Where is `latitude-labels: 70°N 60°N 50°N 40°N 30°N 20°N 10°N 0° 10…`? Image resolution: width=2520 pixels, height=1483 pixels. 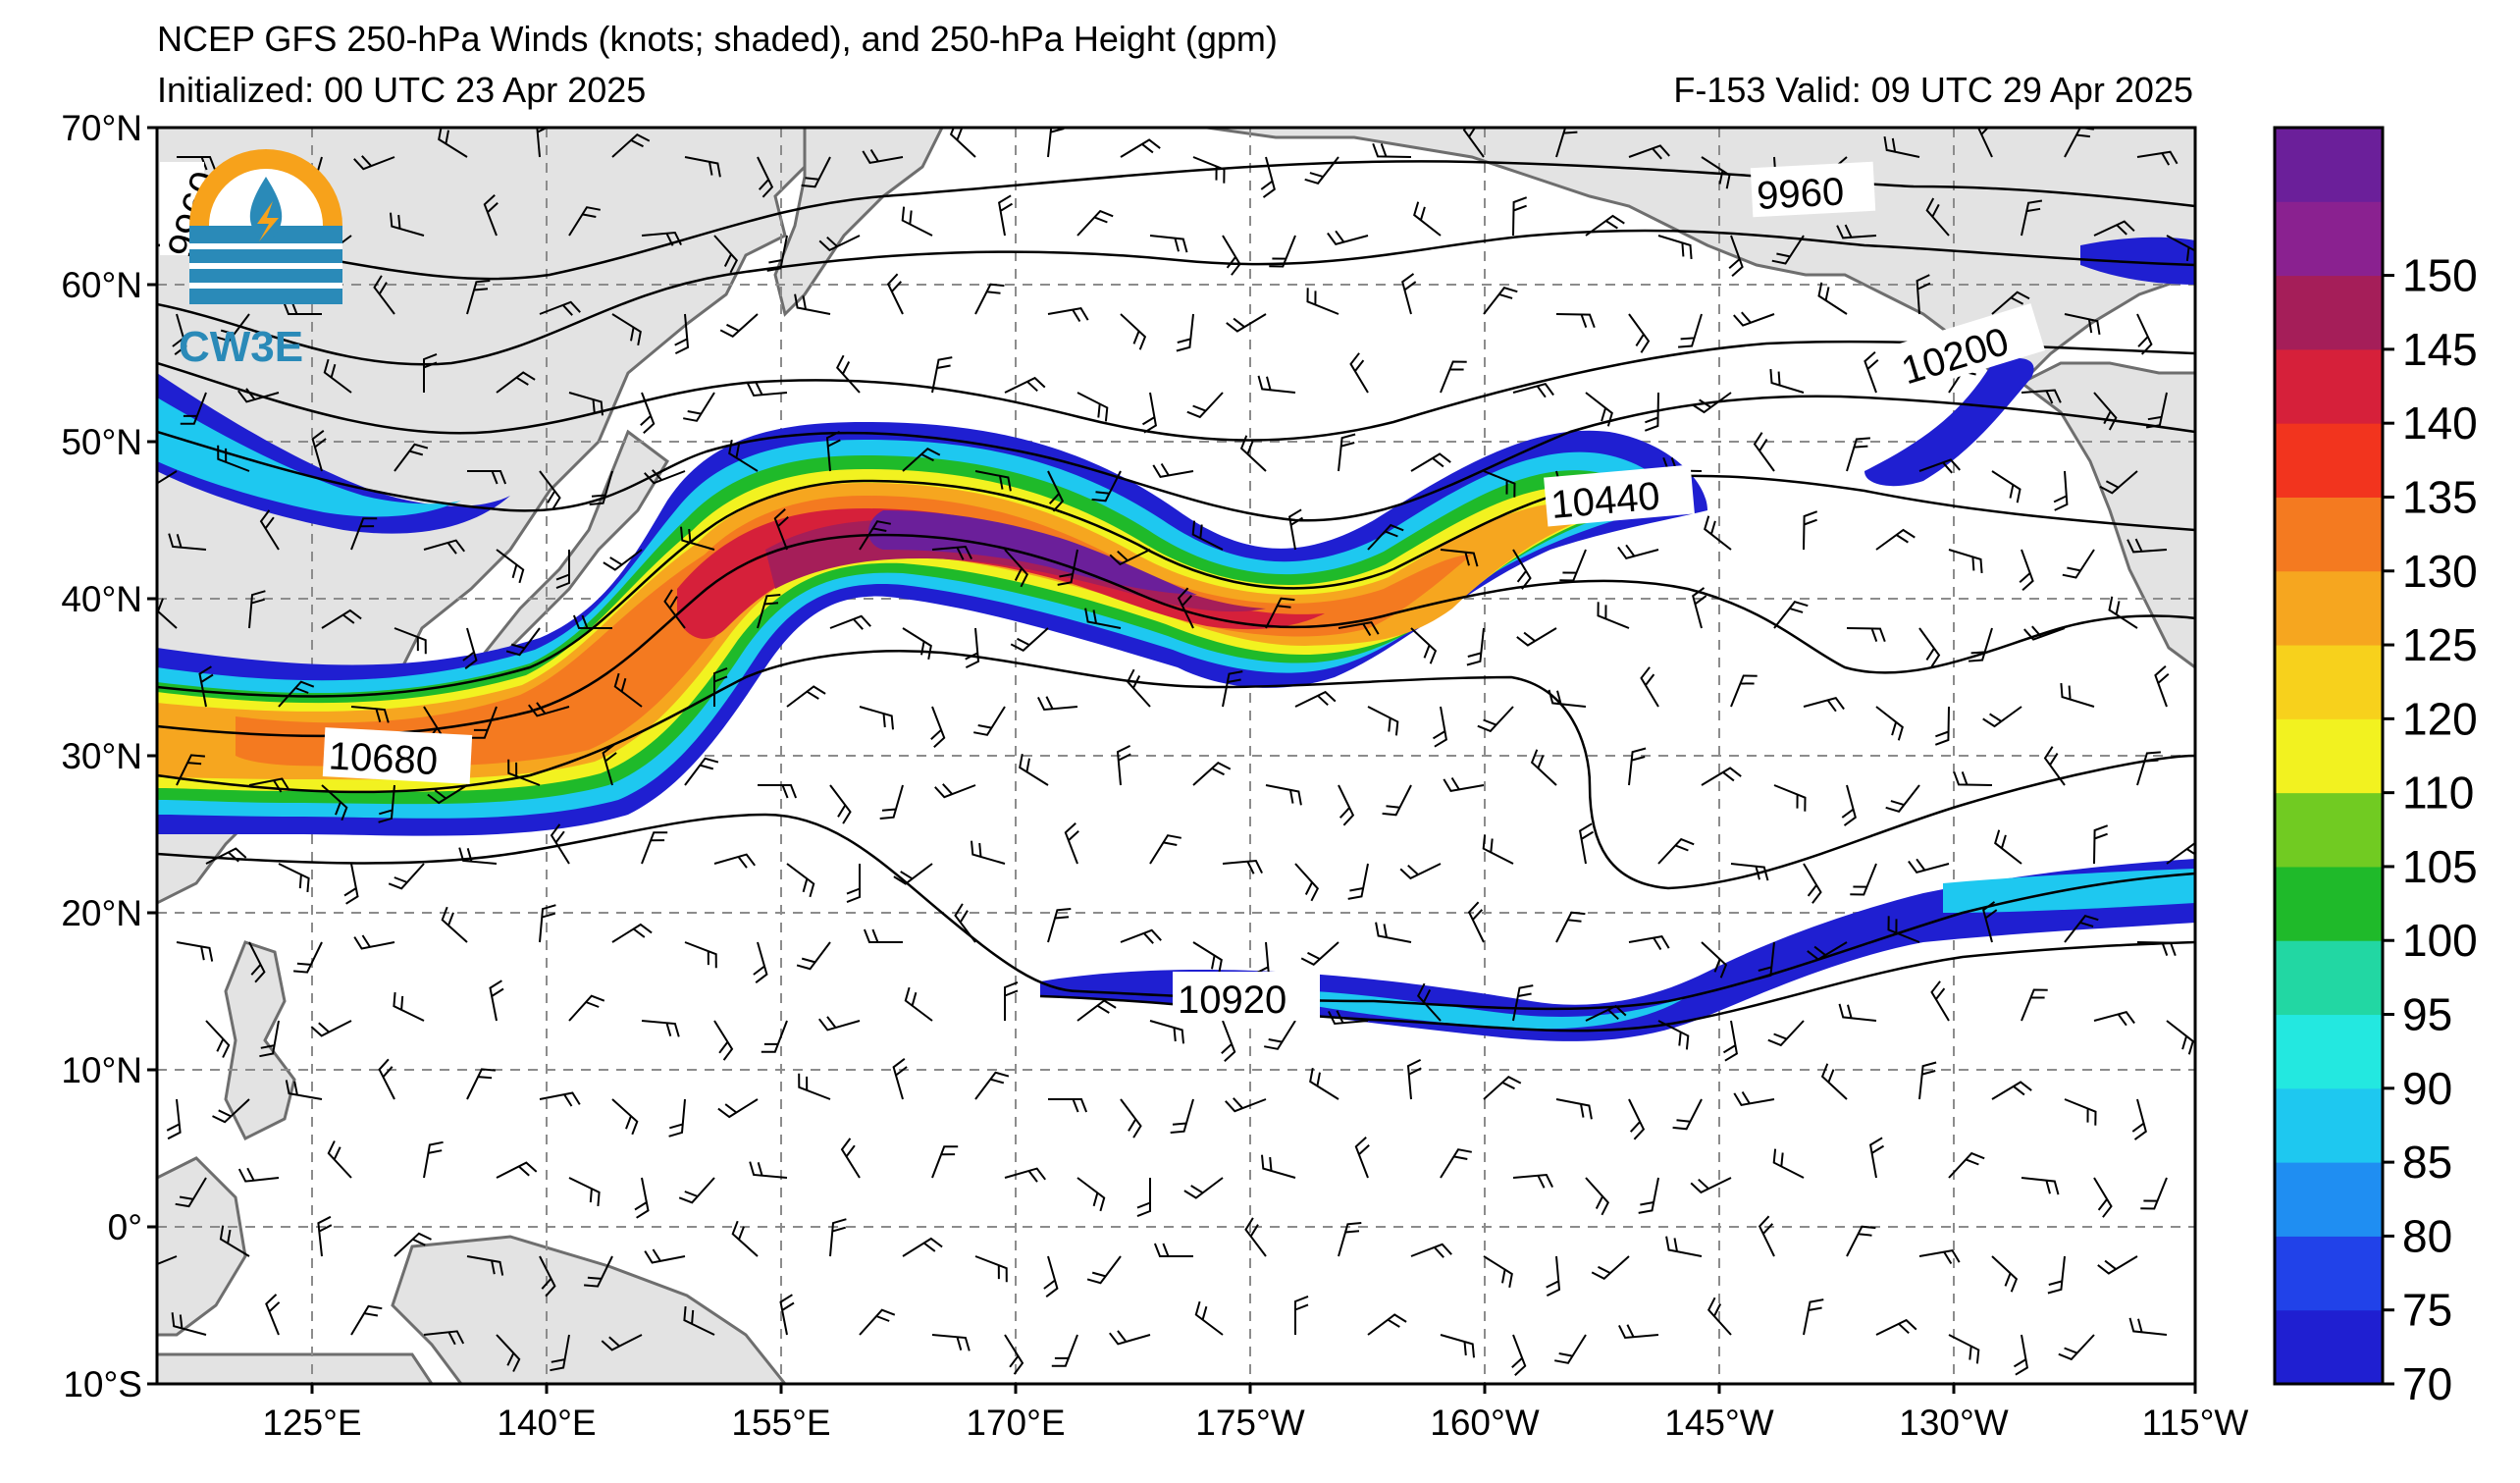 latitude-labels: 70°N 60°N 50°N 40°N 30°N 20°N 10°N 0° 10… is located at coordinates (101, 756).